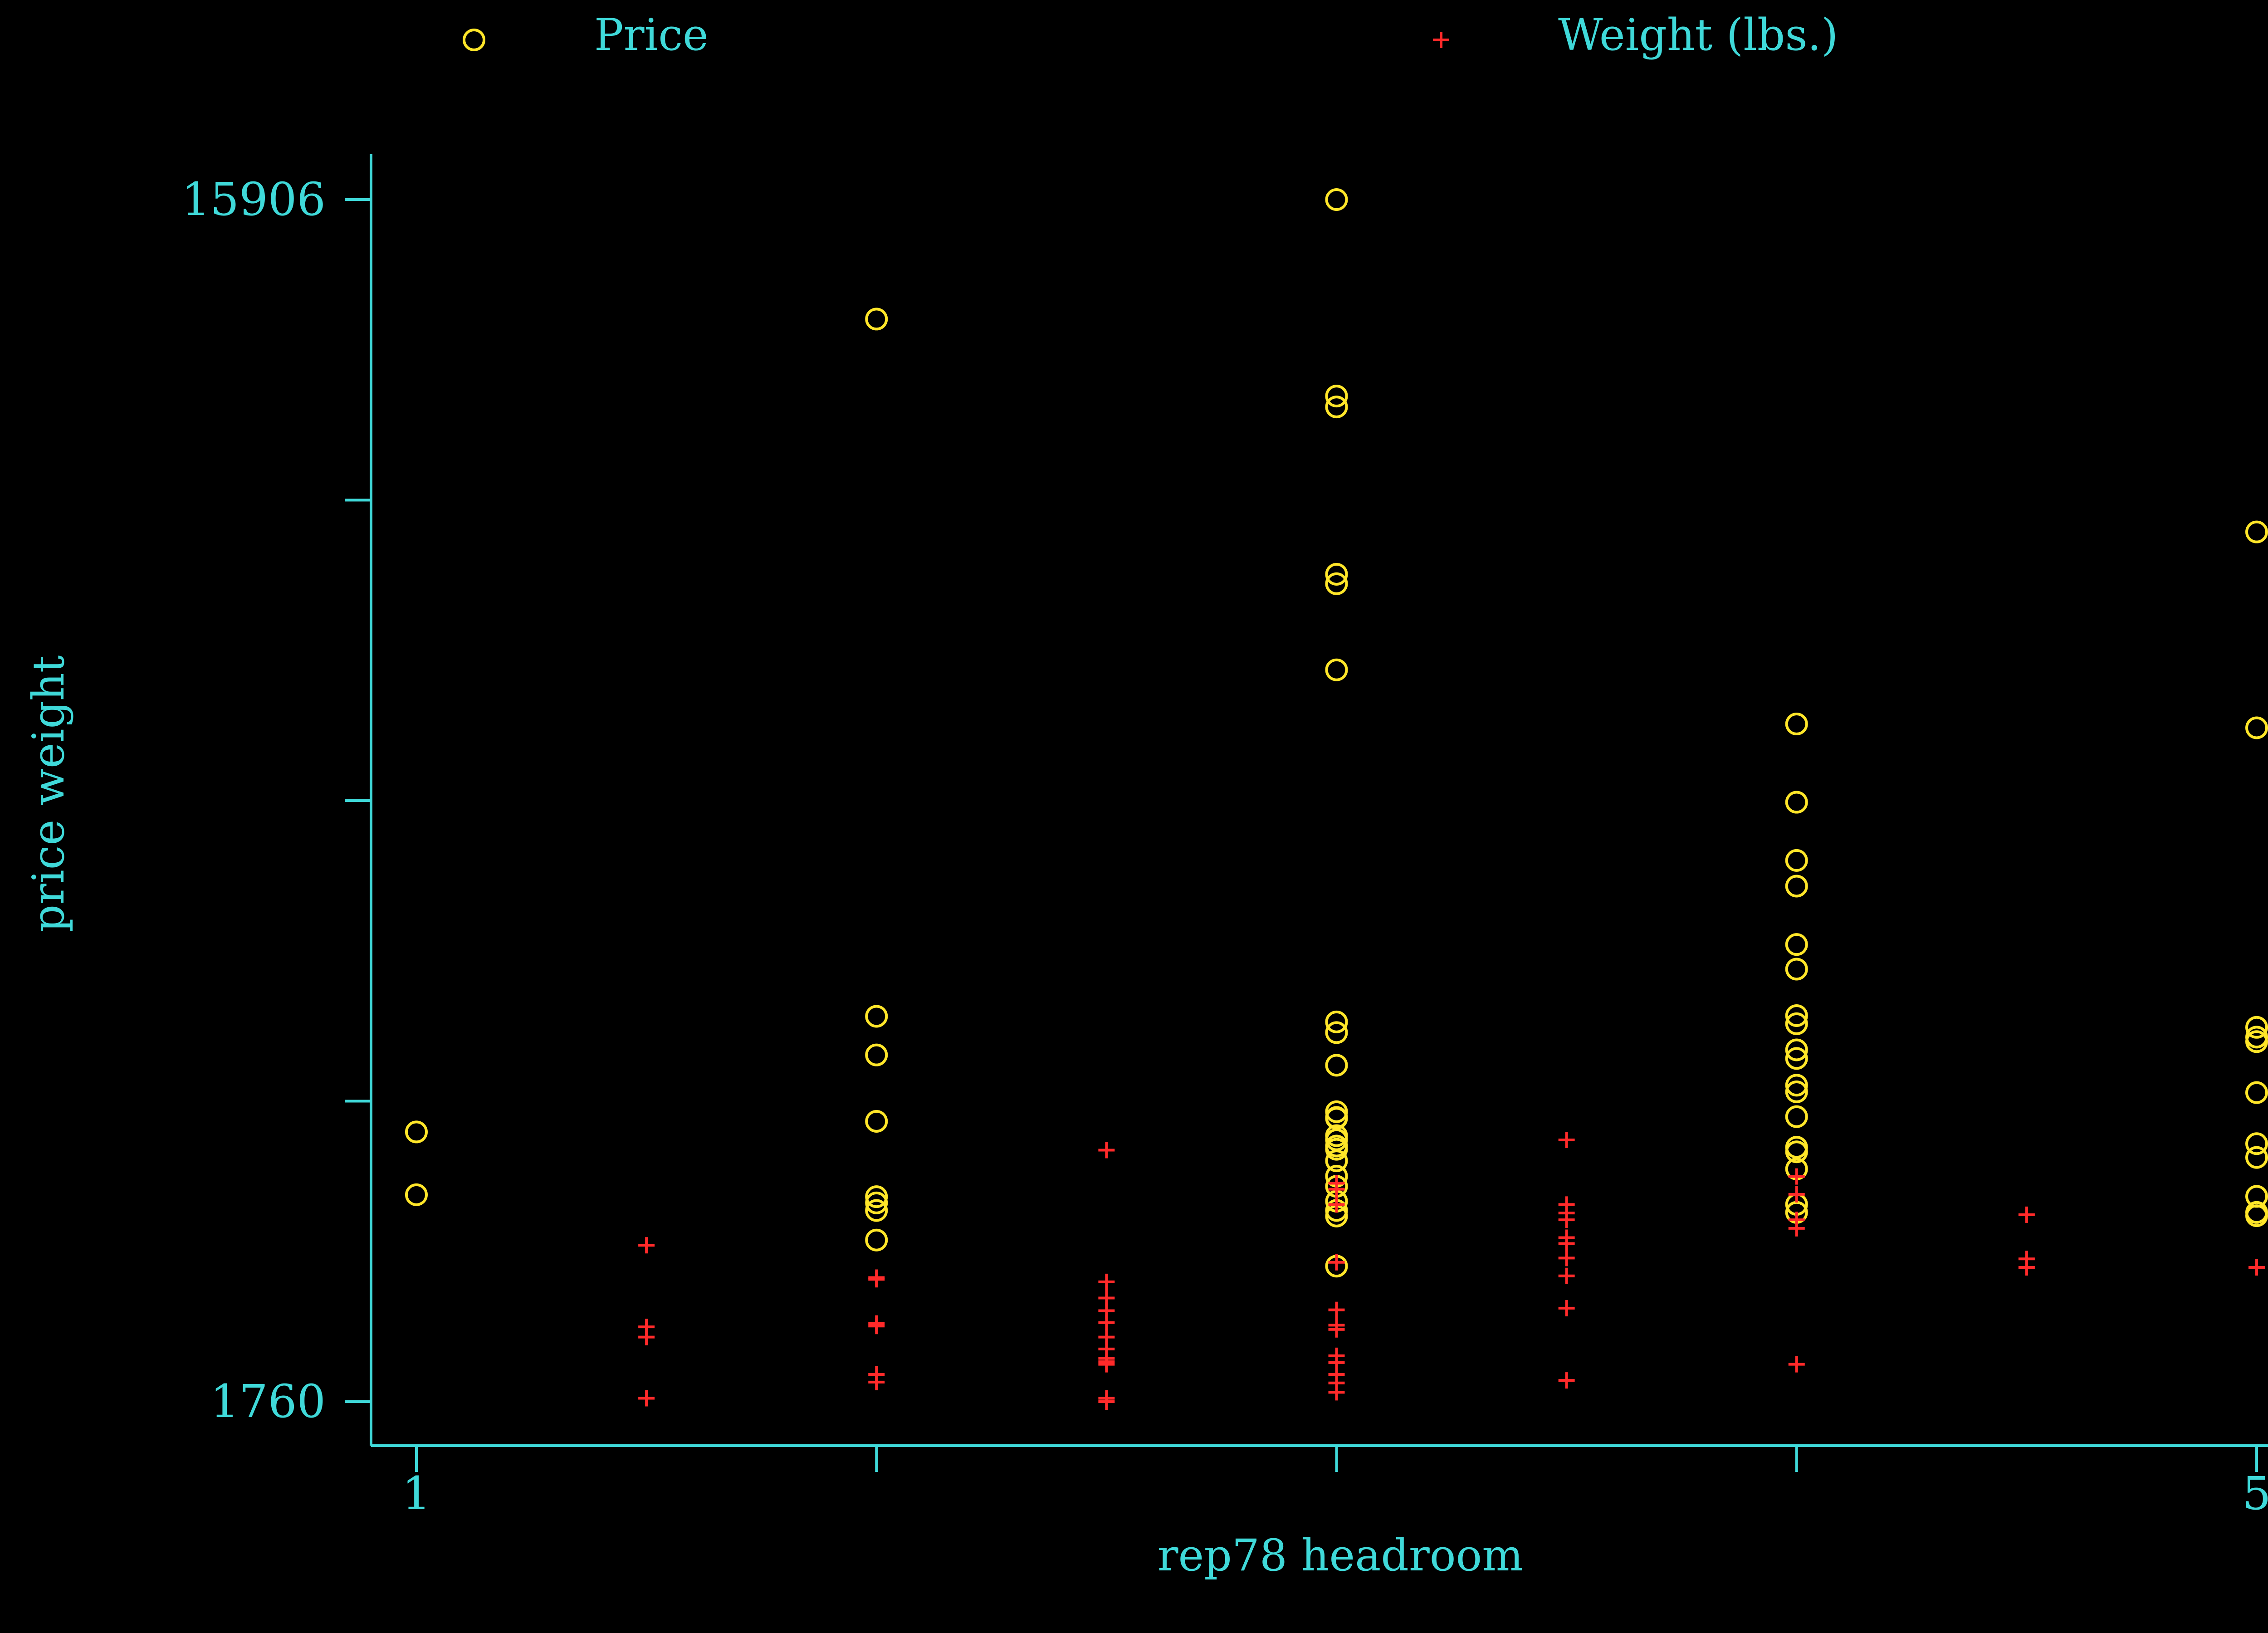  What do you see at coordinates (1441, 40) in the screenshot?
I see `legend-weight-marker` at bounding box center [1441, 40].